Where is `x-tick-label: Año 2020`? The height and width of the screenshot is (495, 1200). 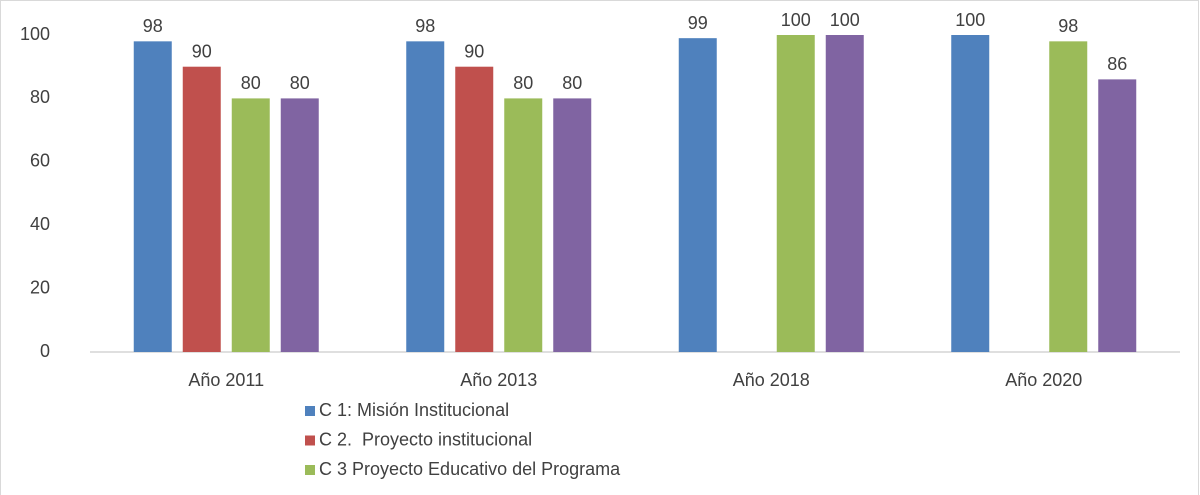
x-tick-label: Año 2020 is located at coordinates (1043, 380).